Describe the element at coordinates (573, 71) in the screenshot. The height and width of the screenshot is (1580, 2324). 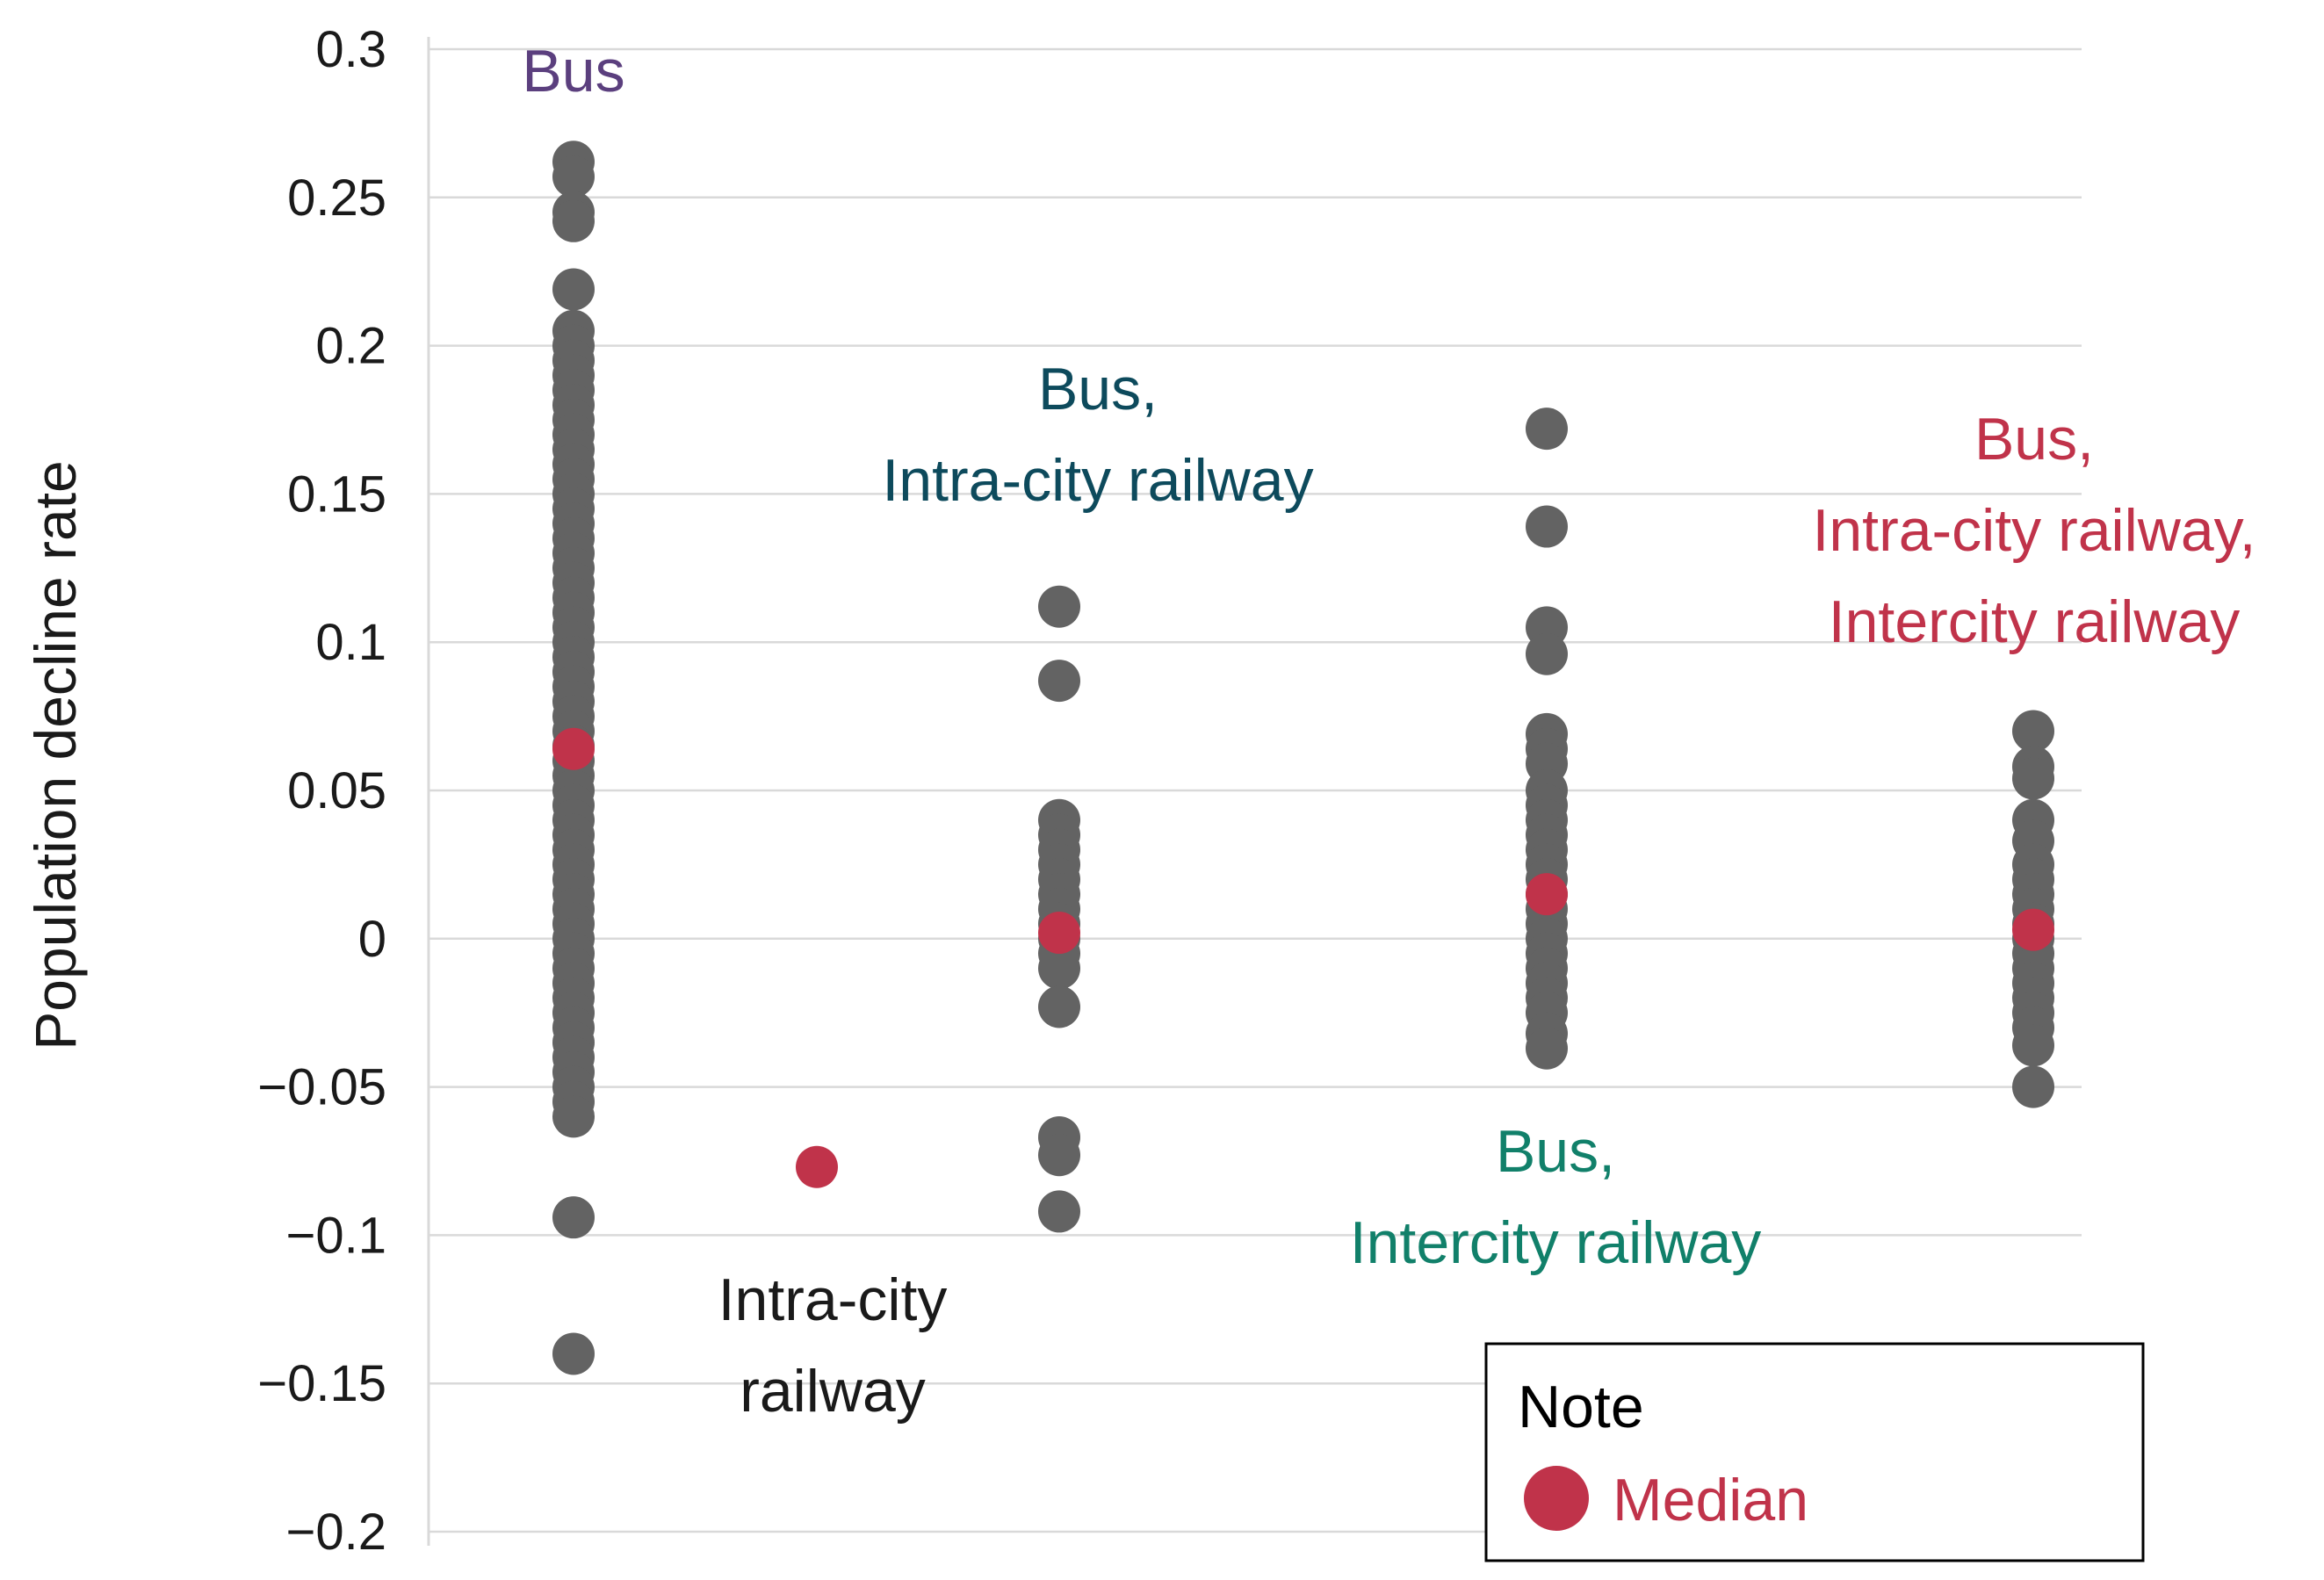
I see `group-label-line: Bus` at that location.